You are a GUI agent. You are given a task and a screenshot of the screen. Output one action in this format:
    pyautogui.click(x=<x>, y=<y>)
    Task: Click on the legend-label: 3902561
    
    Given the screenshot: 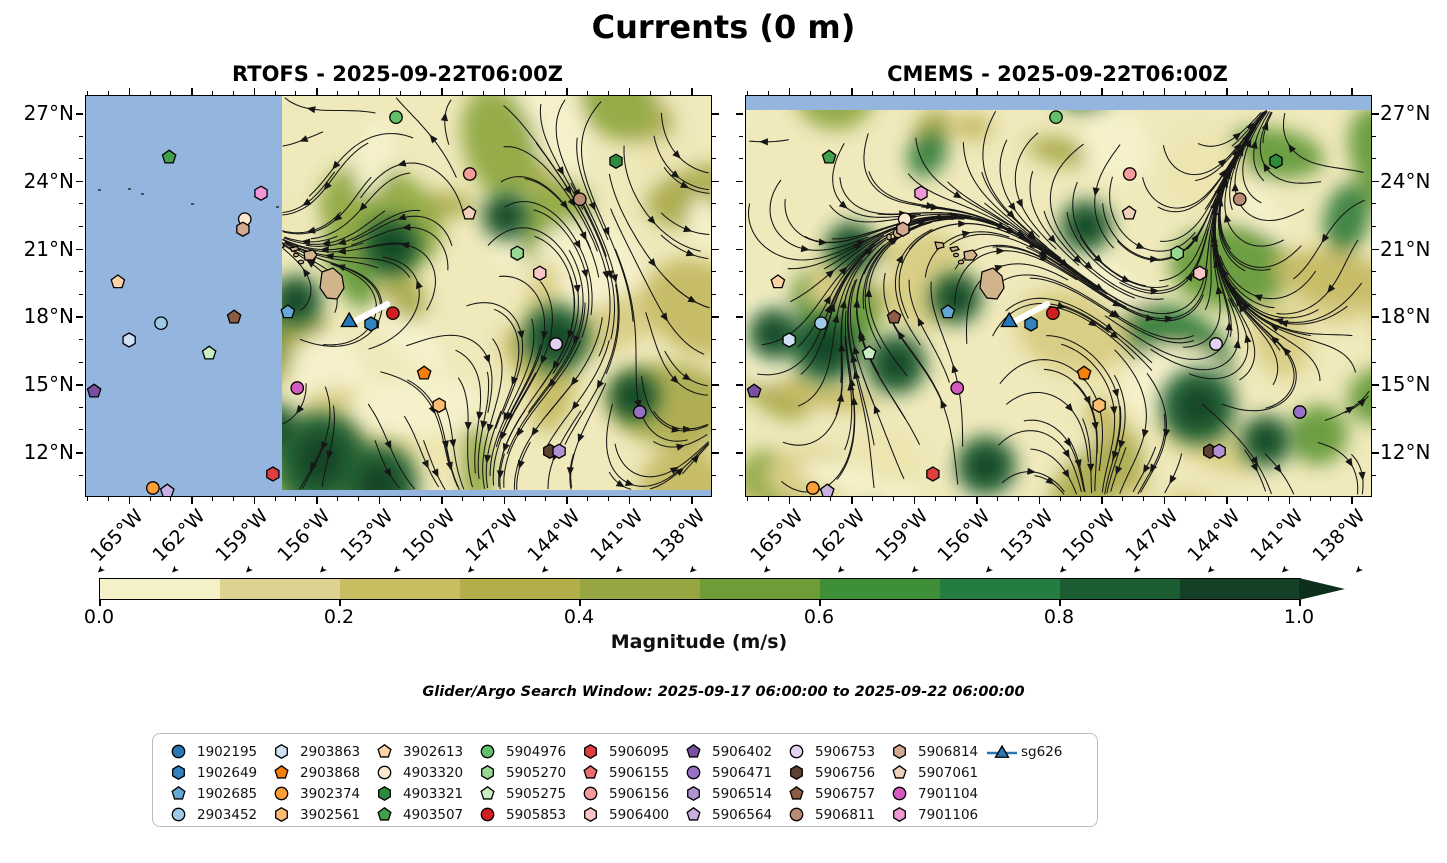 What is the action you would take?
    pyautogui.click(x=330, y=814)
    